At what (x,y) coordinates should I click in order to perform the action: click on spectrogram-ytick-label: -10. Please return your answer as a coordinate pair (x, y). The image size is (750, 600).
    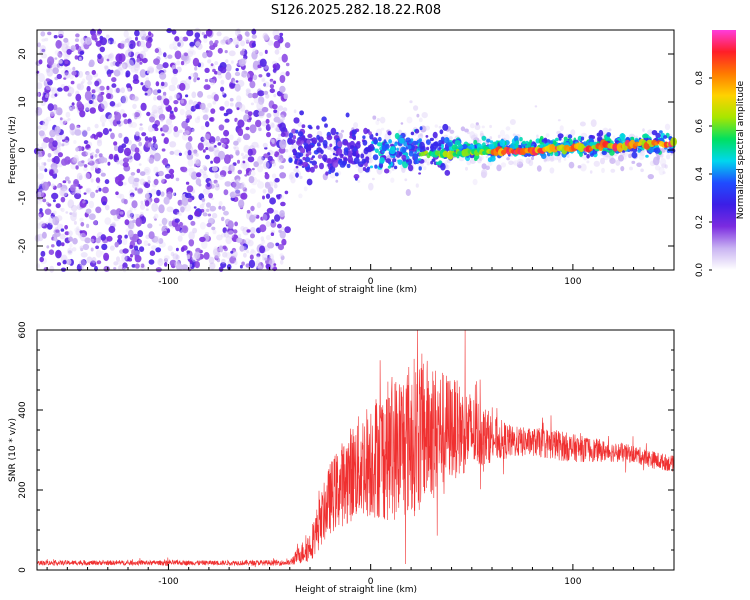
    Looking at the image, I should click on (23, 197).